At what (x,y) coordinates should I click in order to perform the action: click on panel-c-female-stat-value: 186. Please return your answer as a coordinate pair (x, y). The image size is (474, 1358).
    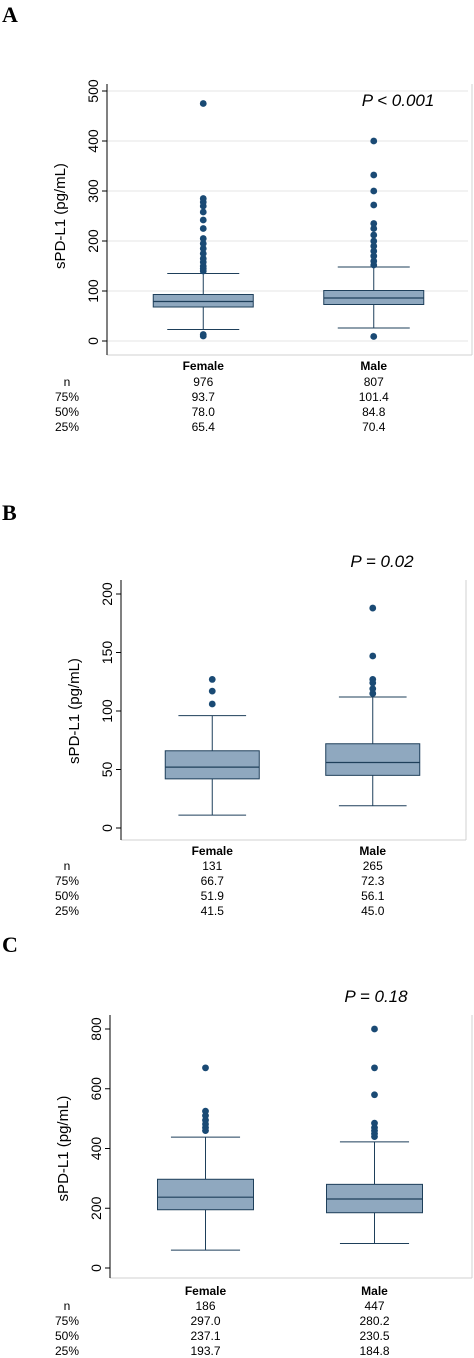
    Looking at the image, I should click on (205, 1306).